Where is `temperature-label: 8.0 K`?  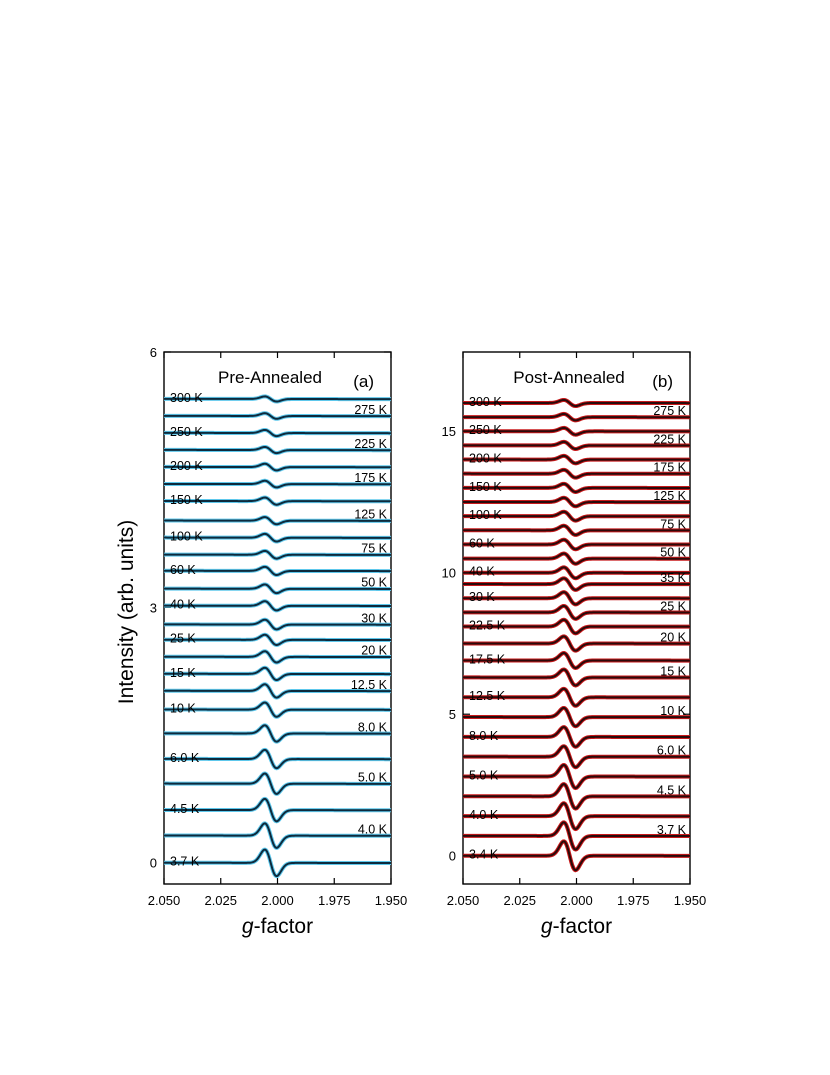
temperature-label: 8.0 K is located at coordinates (484, 736).